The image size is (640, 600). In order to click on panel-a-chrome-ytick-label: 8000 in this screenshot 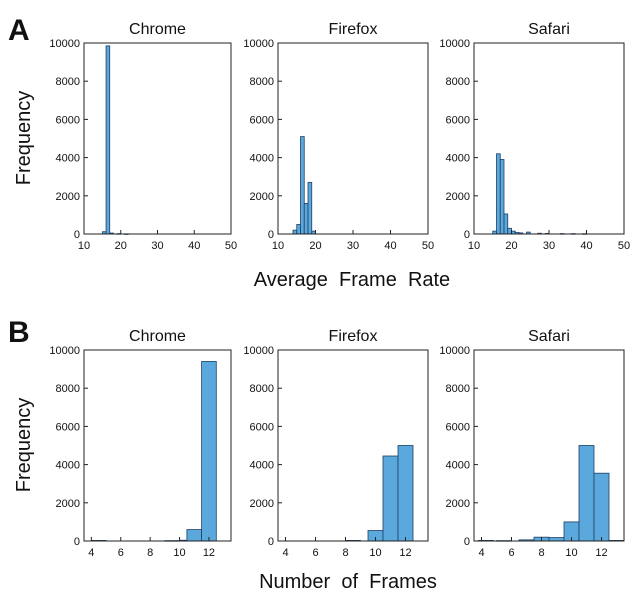, I will do `click(68, 82)`.